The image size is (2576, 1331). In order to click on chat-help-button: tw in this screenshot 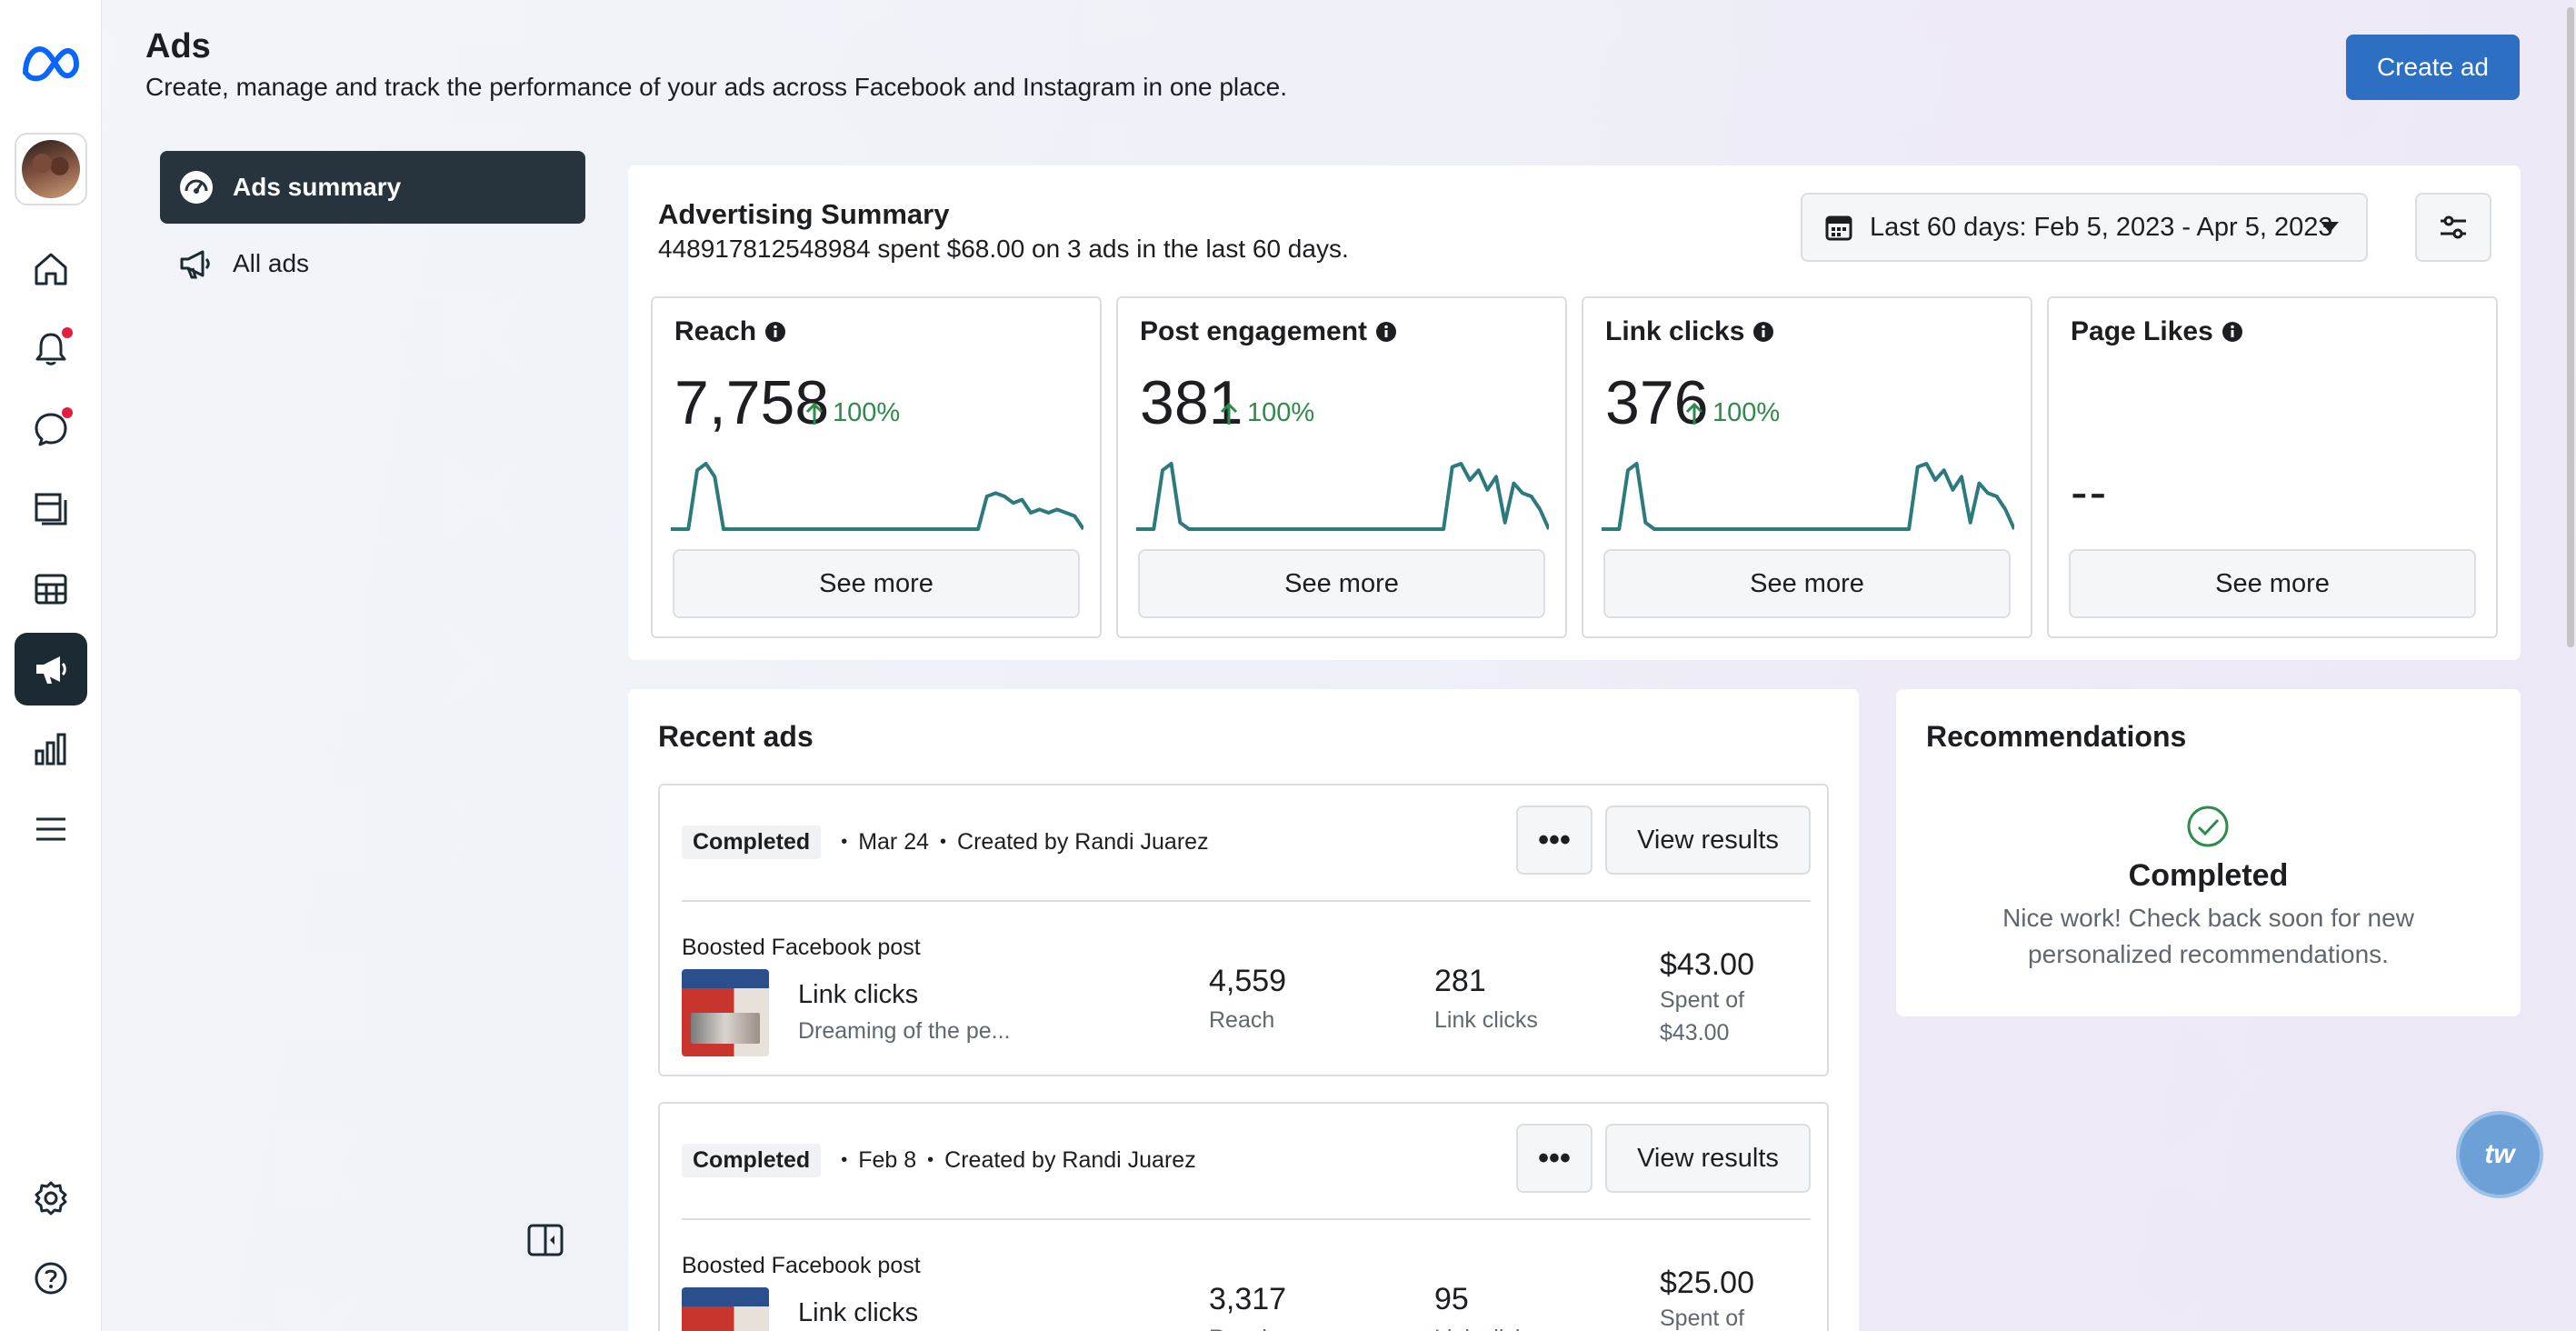, I will do `click(2499, 1154)`.